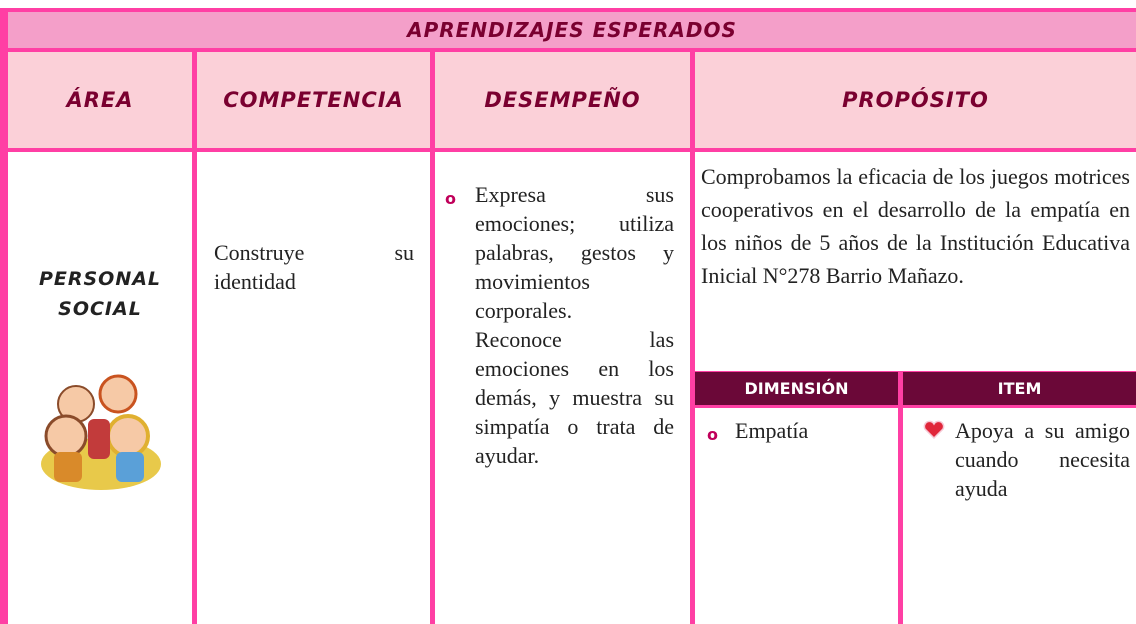 Image resolution: width=1136 pixels, height=624 pixels. I want to click on heart-icon, so click(934, 430).